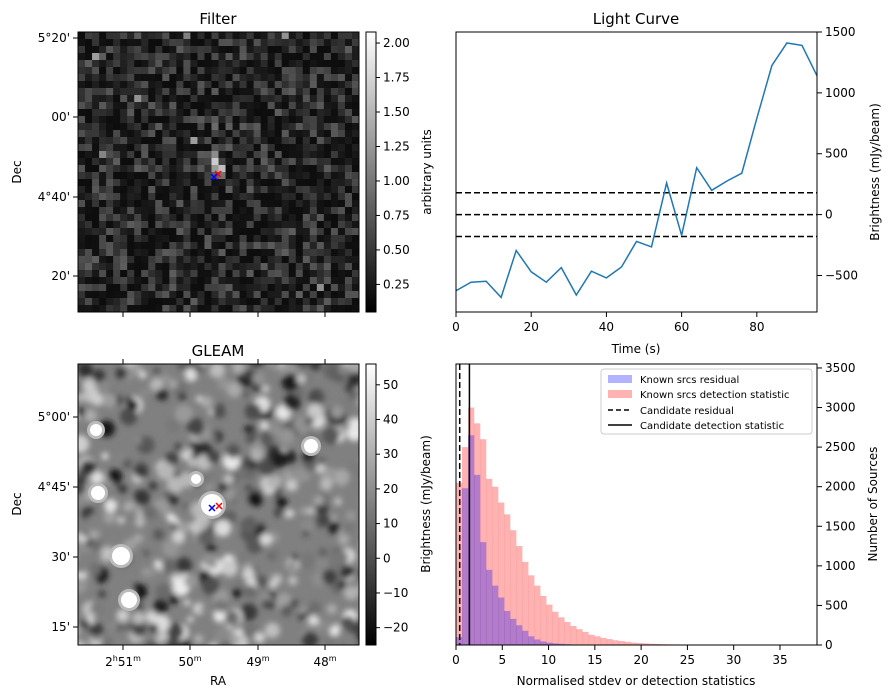 This screenshot has height=699, width=893. Describe the element at coordinates (396, 146) in the screenshot. I see `filter-colorbar-tick-label: 1.25` at that location.